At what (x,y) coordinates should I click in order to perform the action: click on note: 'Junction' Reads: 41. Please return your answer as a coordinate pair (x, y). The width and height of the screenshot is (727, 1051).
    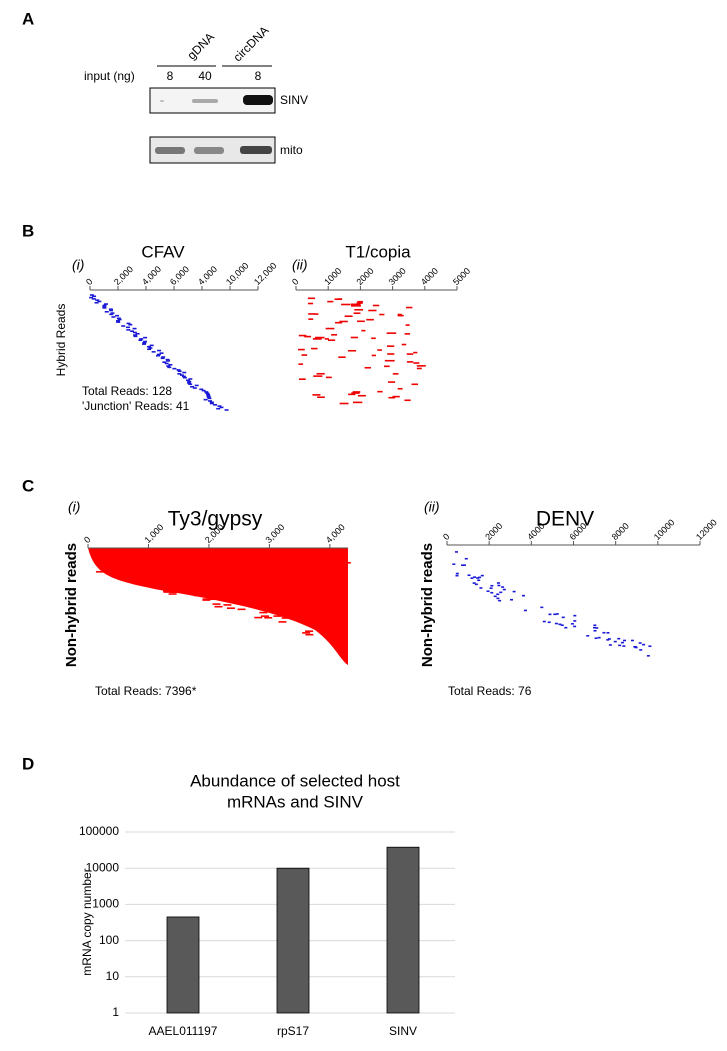
    Looking at the image, I should click on (136, 406).